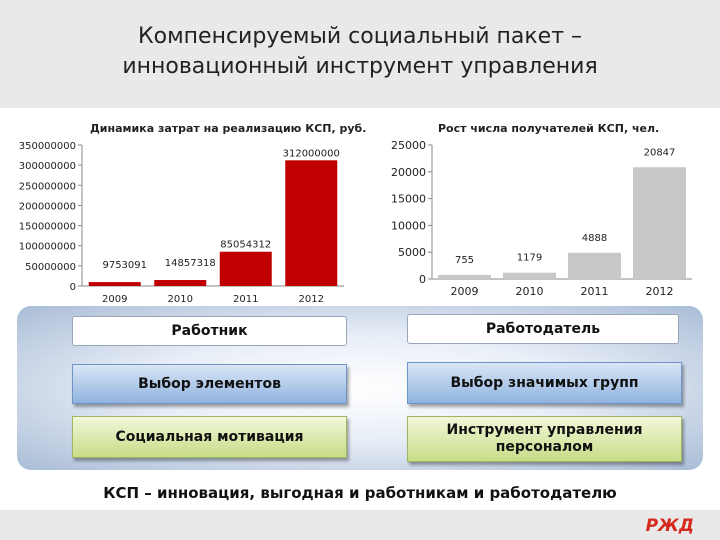  Describe the element at coordinates (360, 66) in the screenshot. I see `slide-title-line-2: инновационный инструмент управления` at that location.